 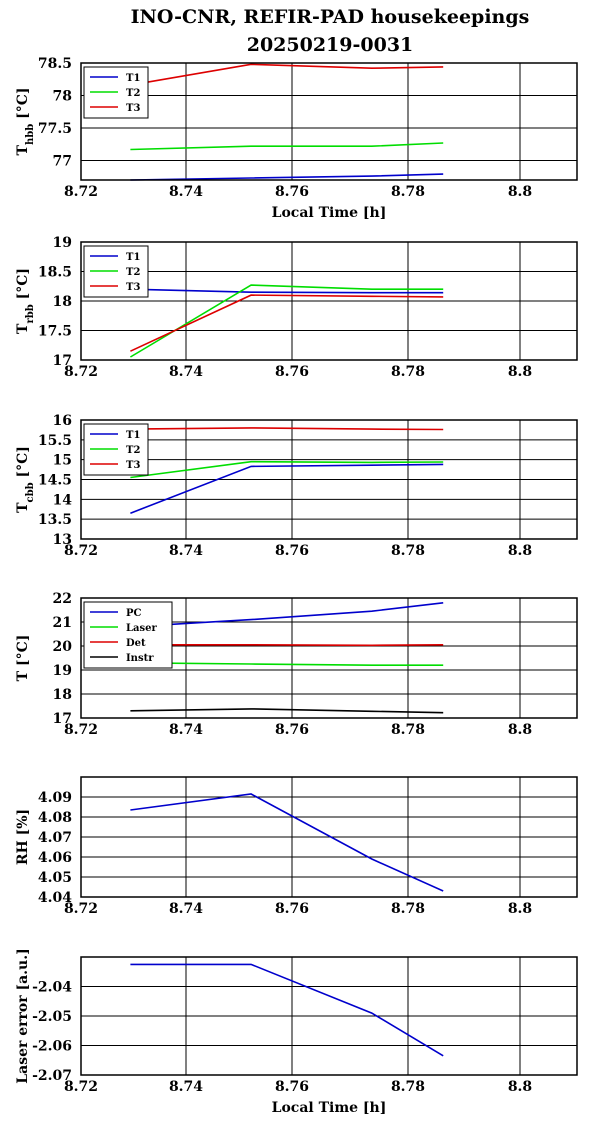 What do you see at coordinates (62, 461) in the screenshot?
I see `y-tick-label: 15` at bounding box center [62, 461].